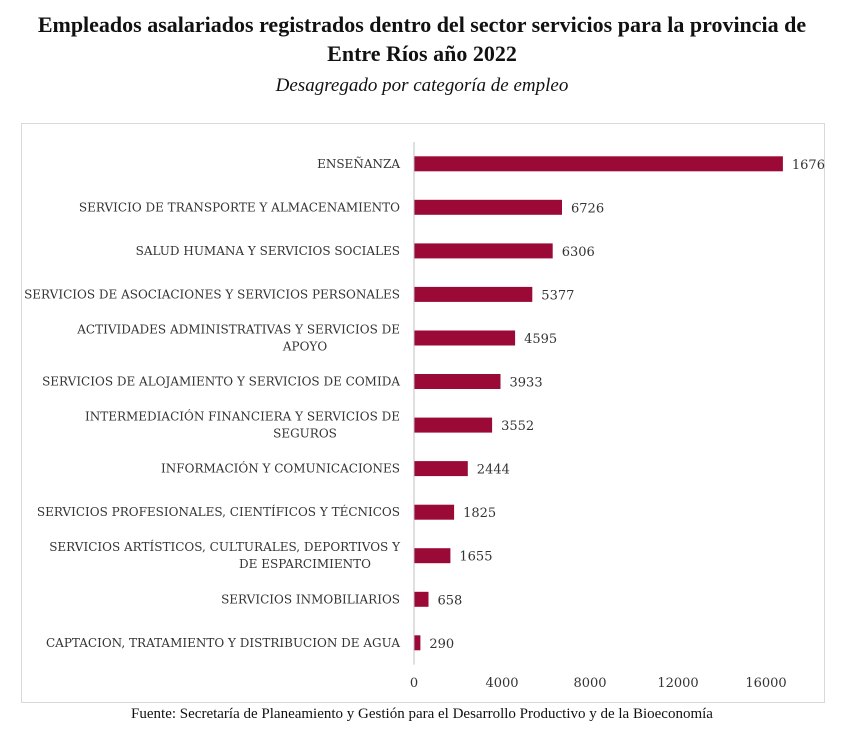 The height and width of the screenshot is (730, 844). Describe the element at coordinates (479, 513) in the screenshot. I see `data-label: 1825` at that location.